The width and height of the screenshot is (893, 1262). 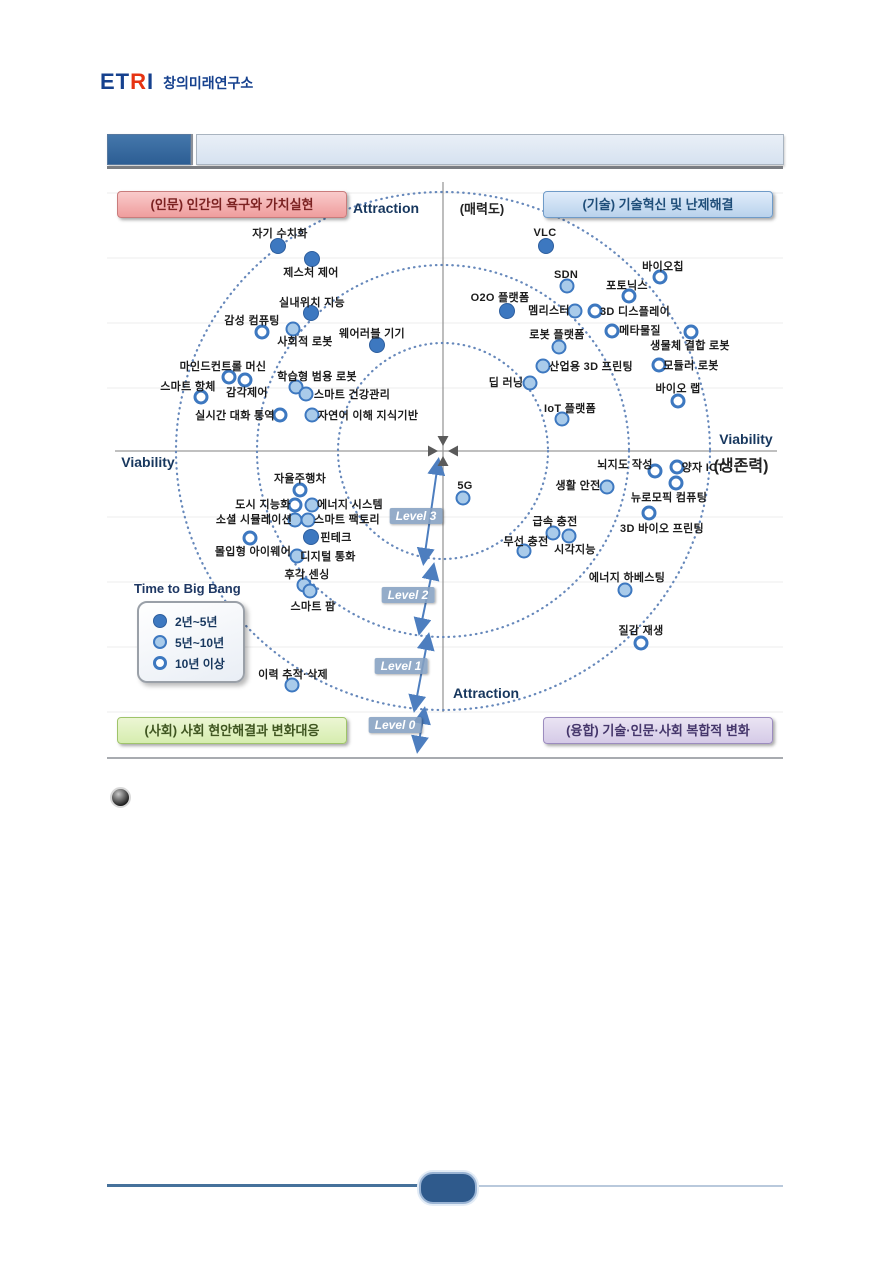 I want to click on data-point-label: 스마트 팜, so click(x=313, y=607).